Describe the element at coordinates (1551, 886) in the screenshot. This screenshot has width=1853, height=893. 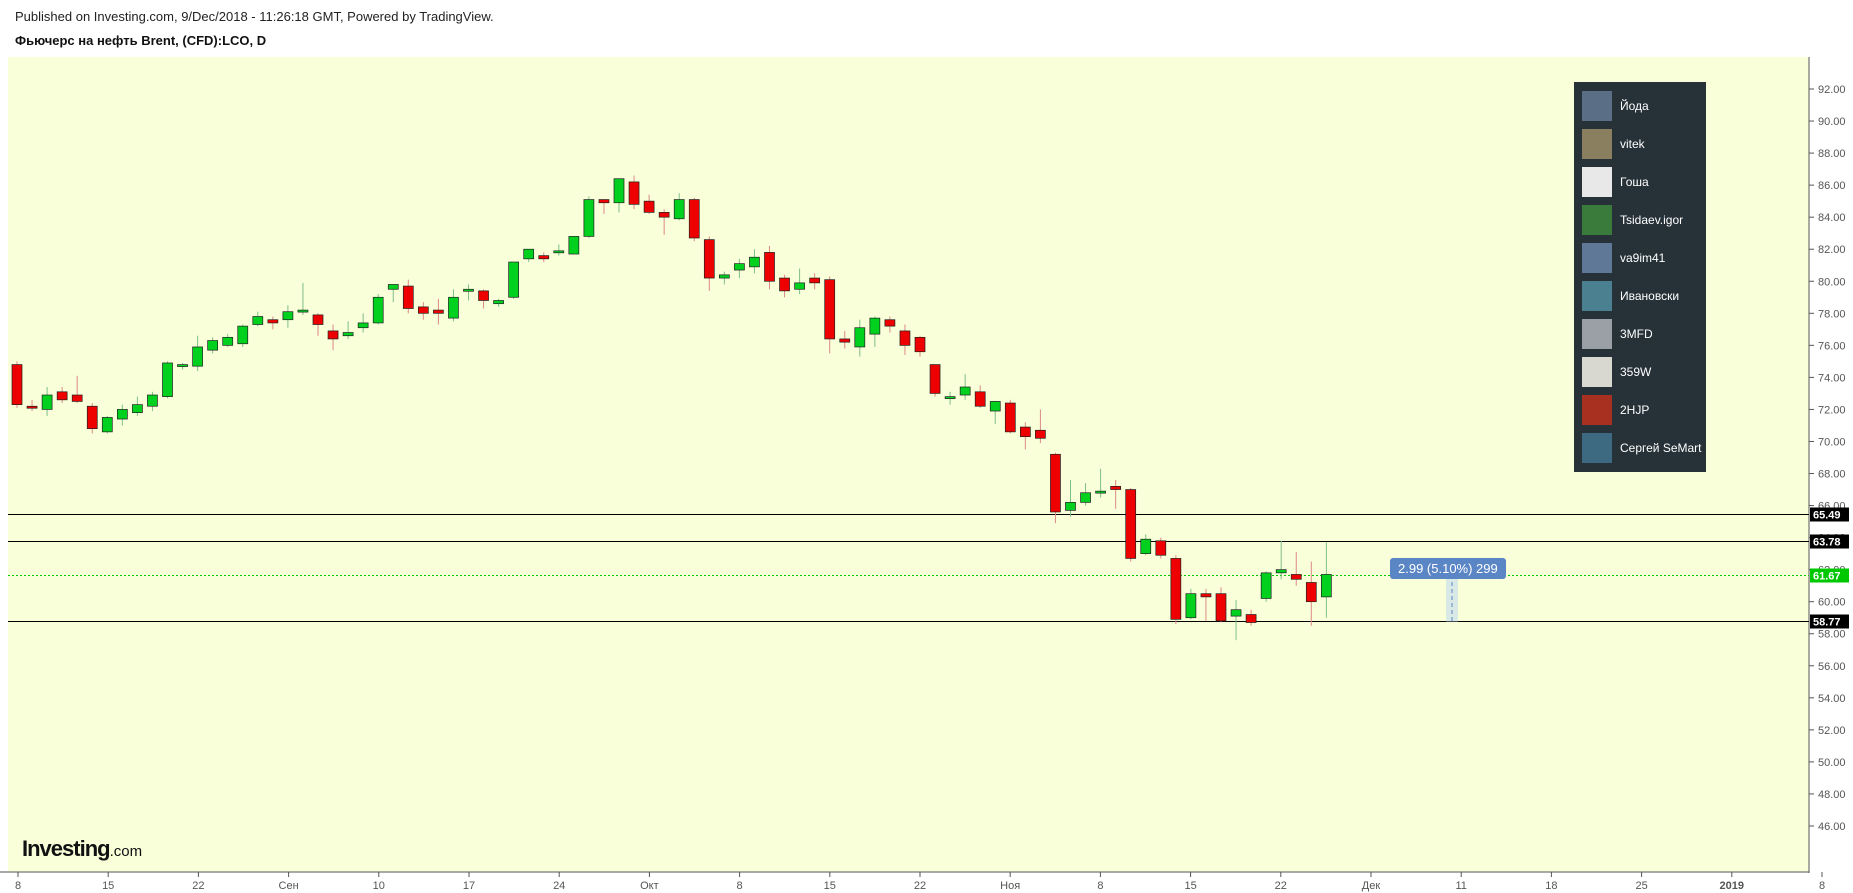
I see `x-tick-label: 18` at that location.